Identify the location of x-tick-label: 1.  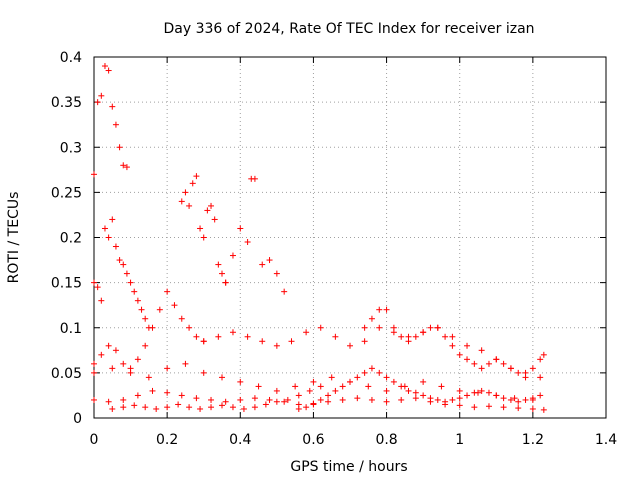
(459, 440).